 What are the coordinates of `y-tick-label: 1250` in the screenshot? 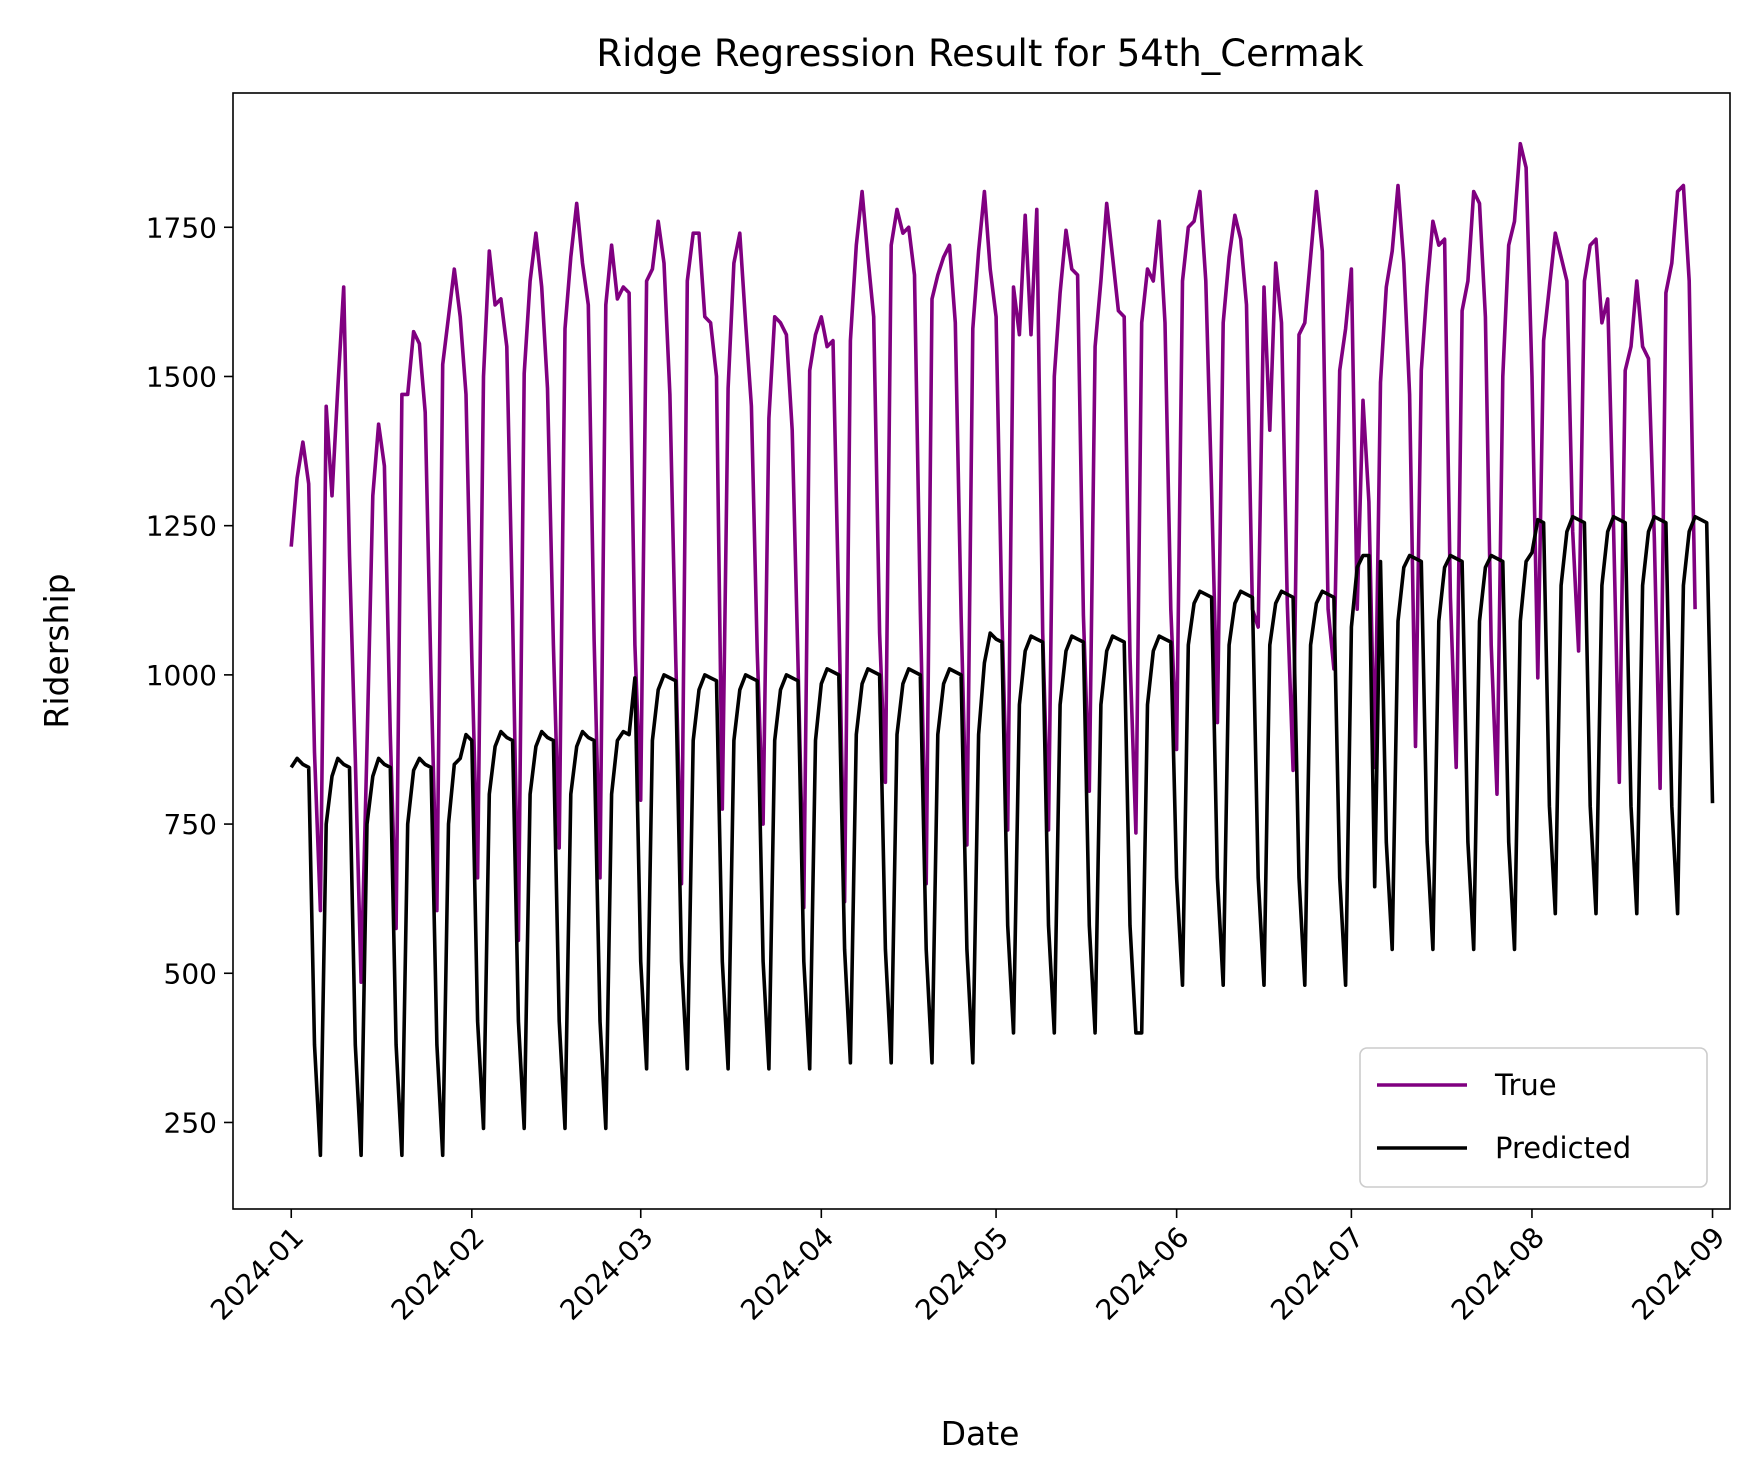 It's located at (181, 526).